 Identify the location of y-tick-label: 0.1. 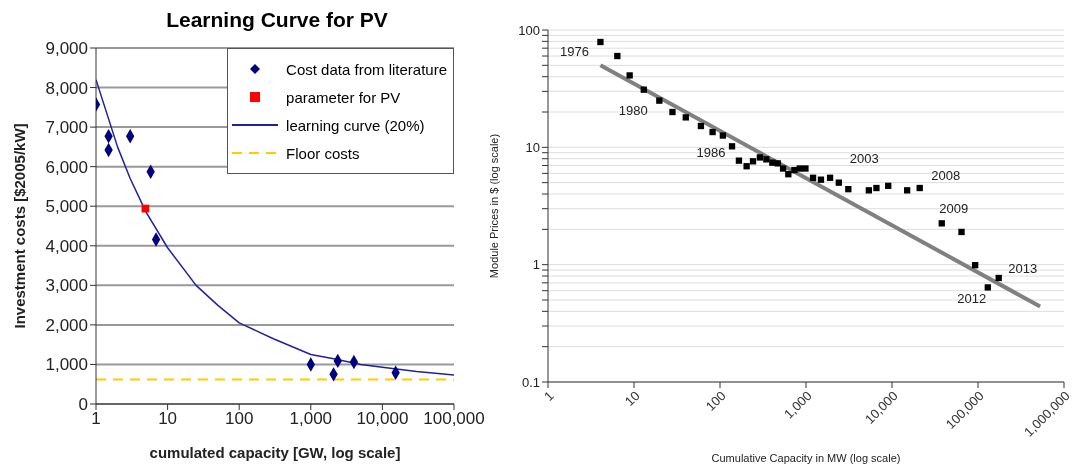
(530, 382).